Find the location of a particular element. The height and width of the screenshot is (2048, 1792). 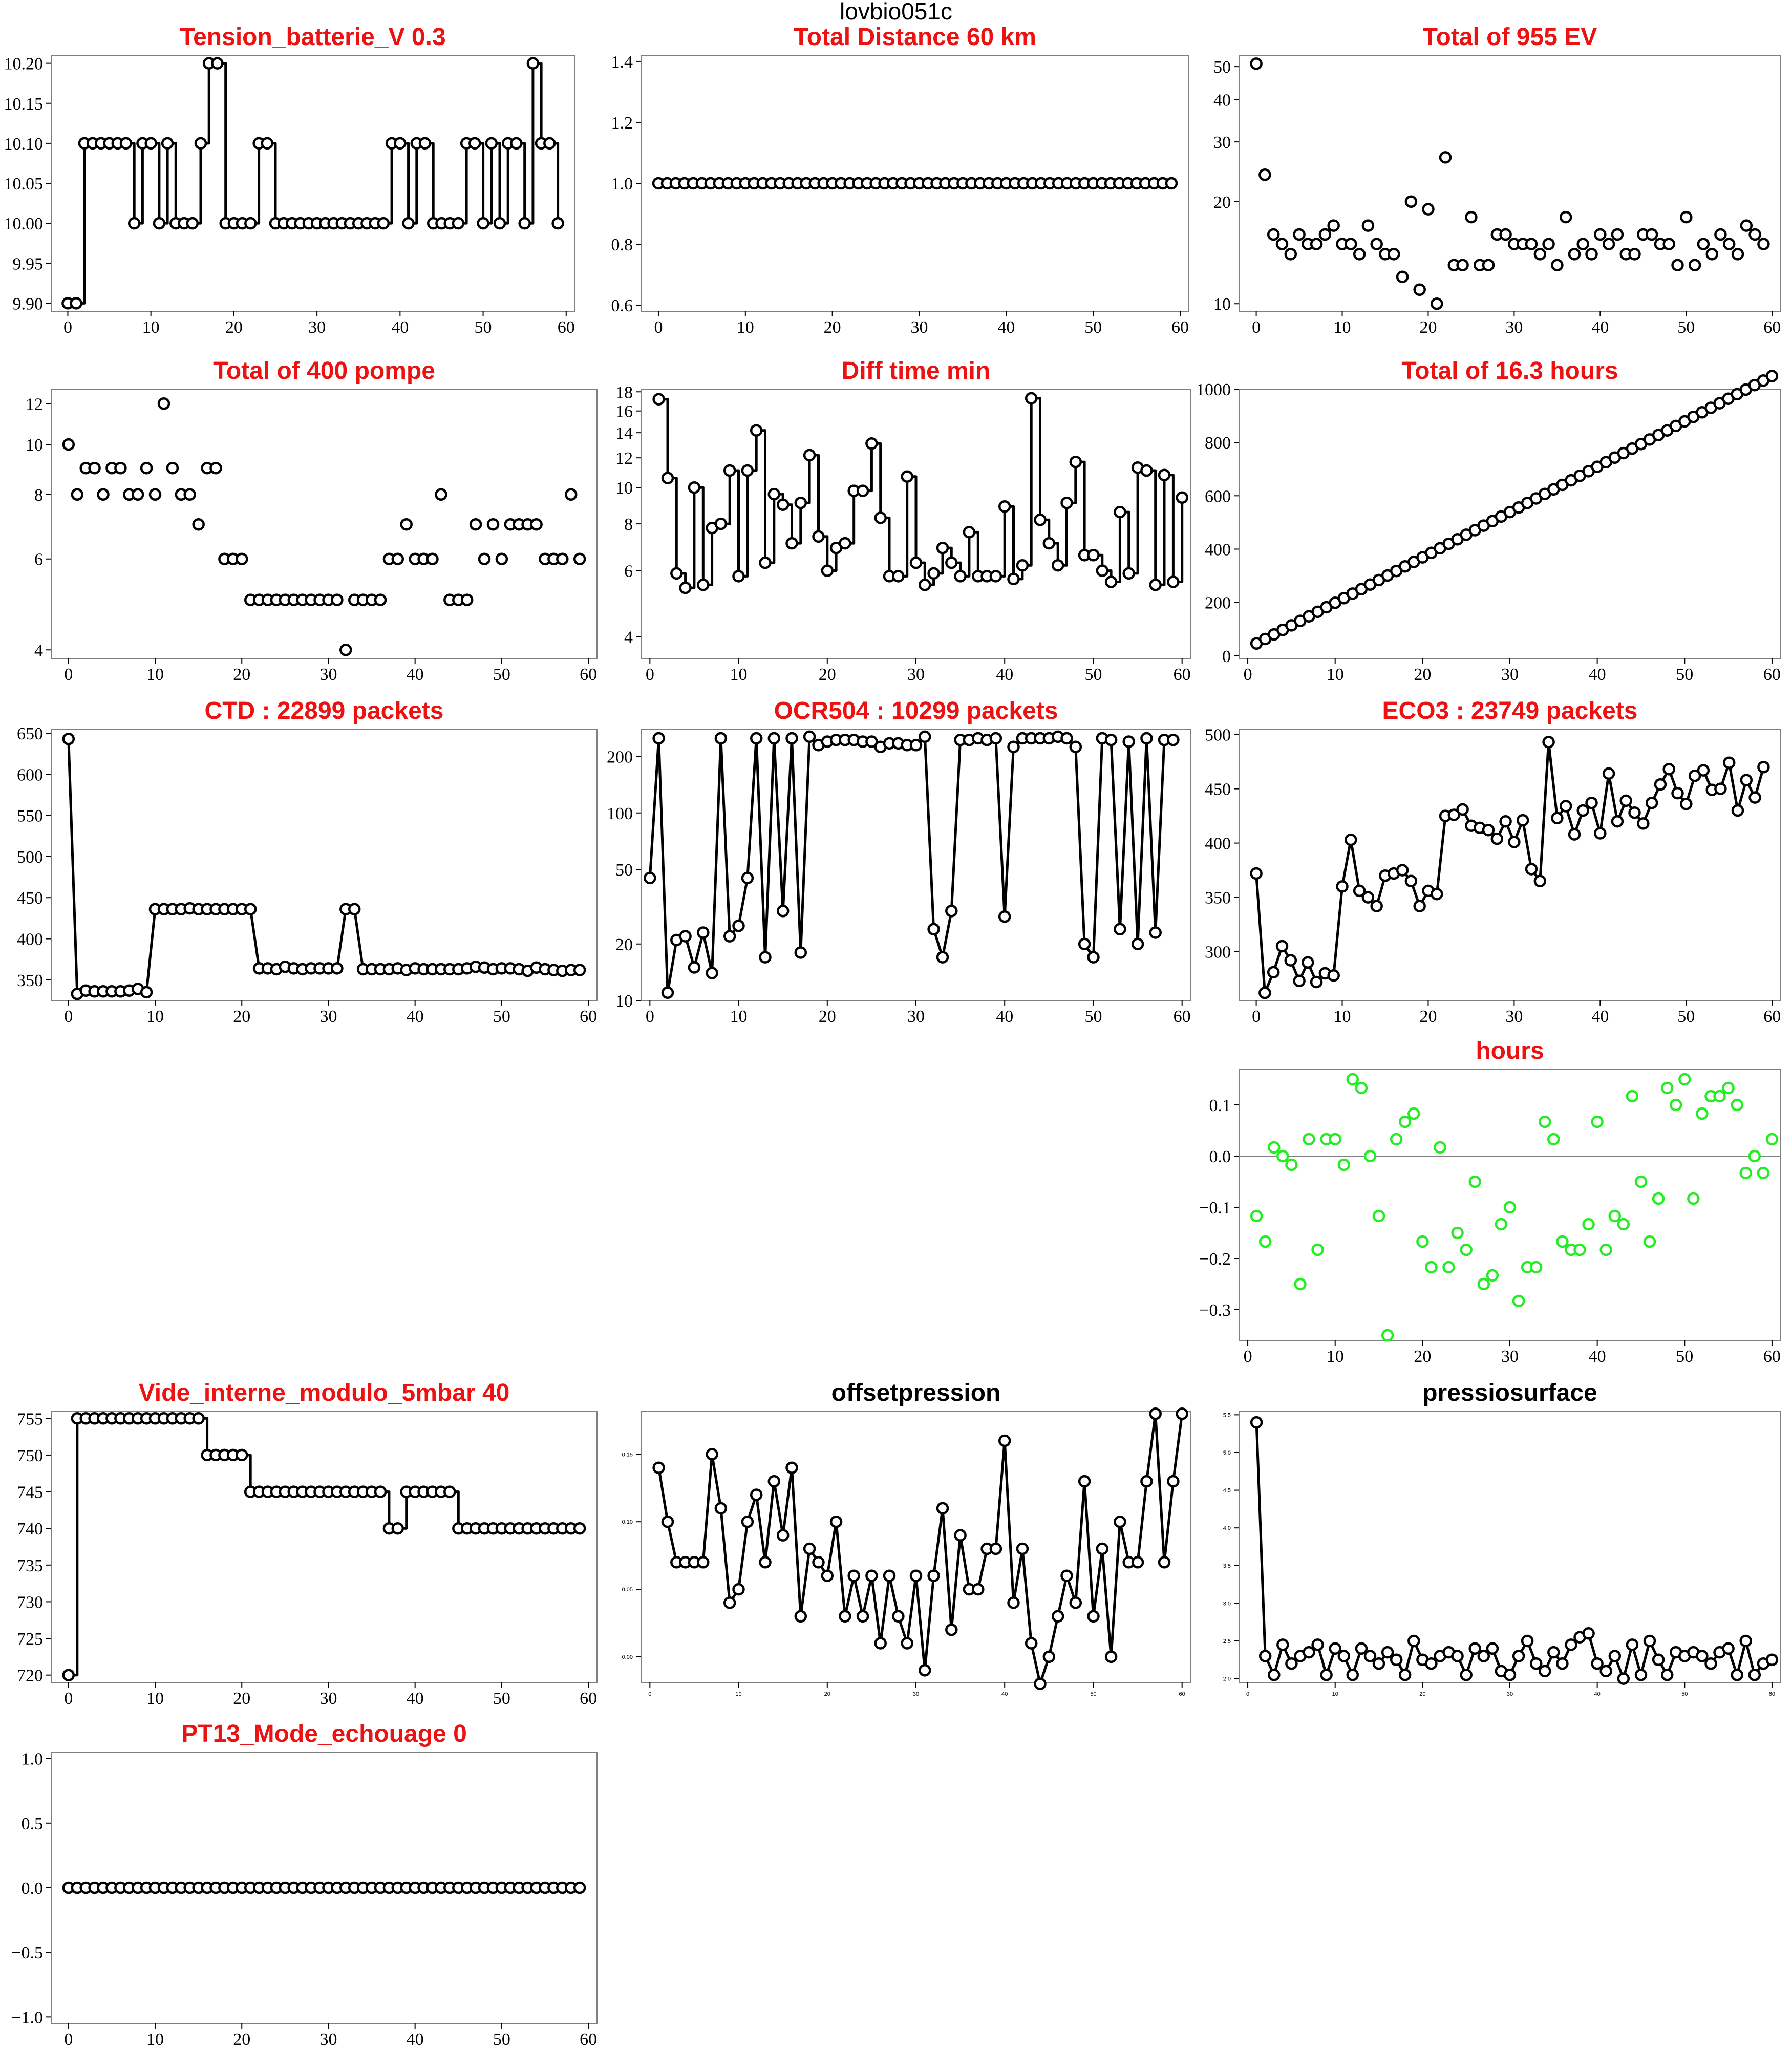

y-tick-label: 4.5 is located at coordinates (1227, 1491).